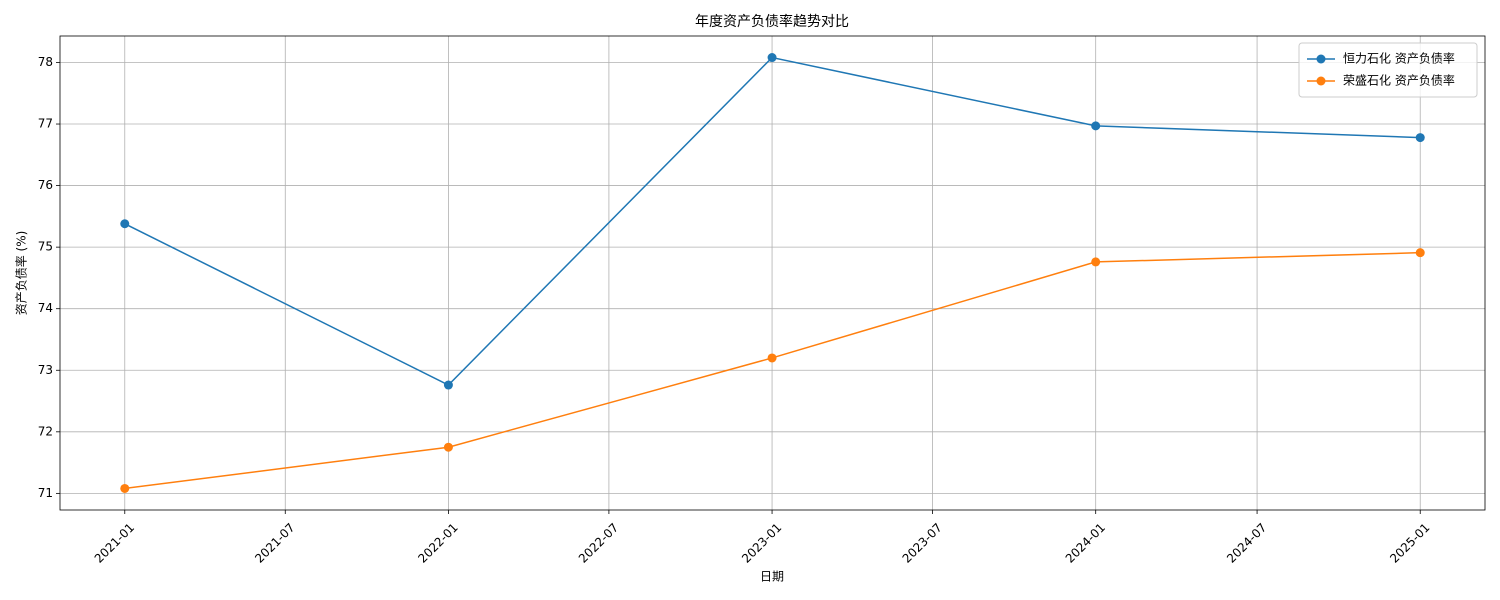  What do you see at coordinates (1388, 70) in the screenshot?
I see `legend-box` at bounding box center [1388, 70].